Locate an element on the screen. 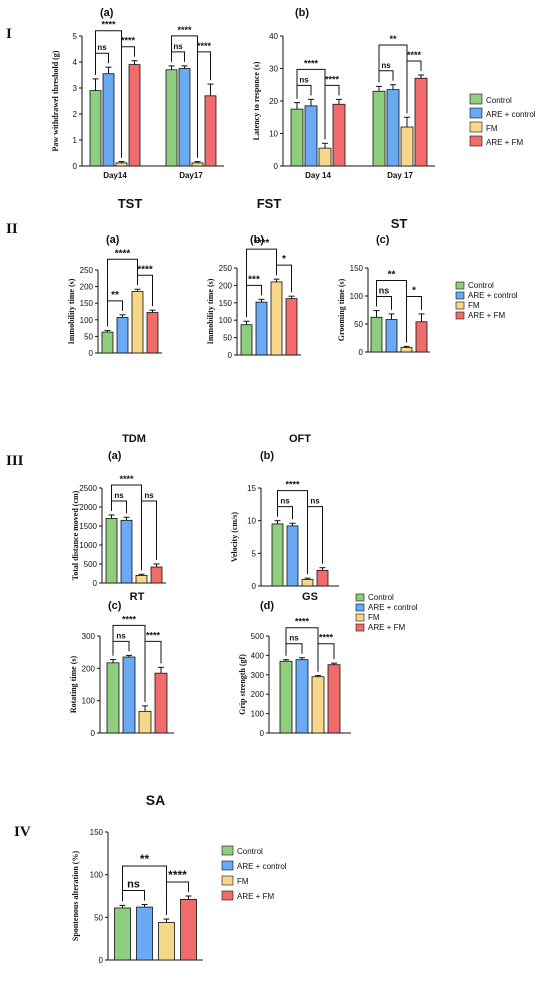  section-label-III: III is located at coordinates (15, 461).